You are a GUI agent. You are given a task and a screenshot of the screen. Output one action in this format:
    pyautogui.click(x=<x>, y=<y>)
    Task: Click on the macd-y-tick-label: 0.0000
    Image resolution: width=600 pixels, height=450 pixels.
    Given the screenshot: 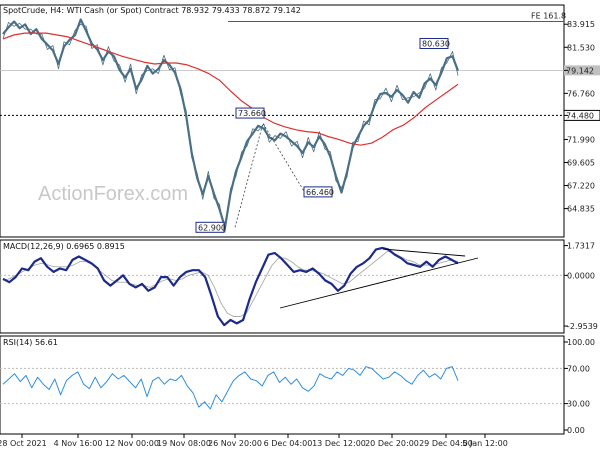 What is the action you would take?
    pyautogui.click(x=581, y=275)
    